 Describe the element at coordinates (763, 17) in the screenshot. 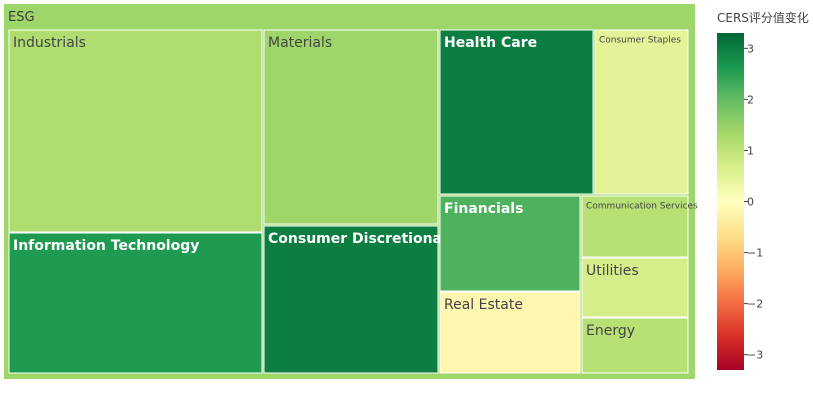

I see `colorbar-title: CERS评分值变化` at that location.